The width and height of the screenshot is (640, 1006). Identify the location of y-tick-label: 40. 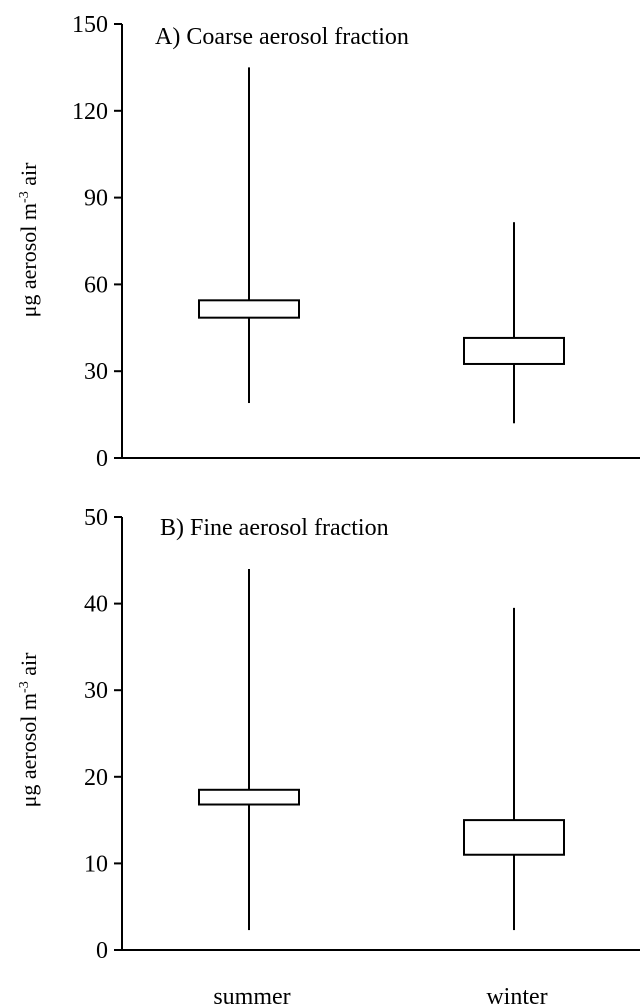
(96, 605).